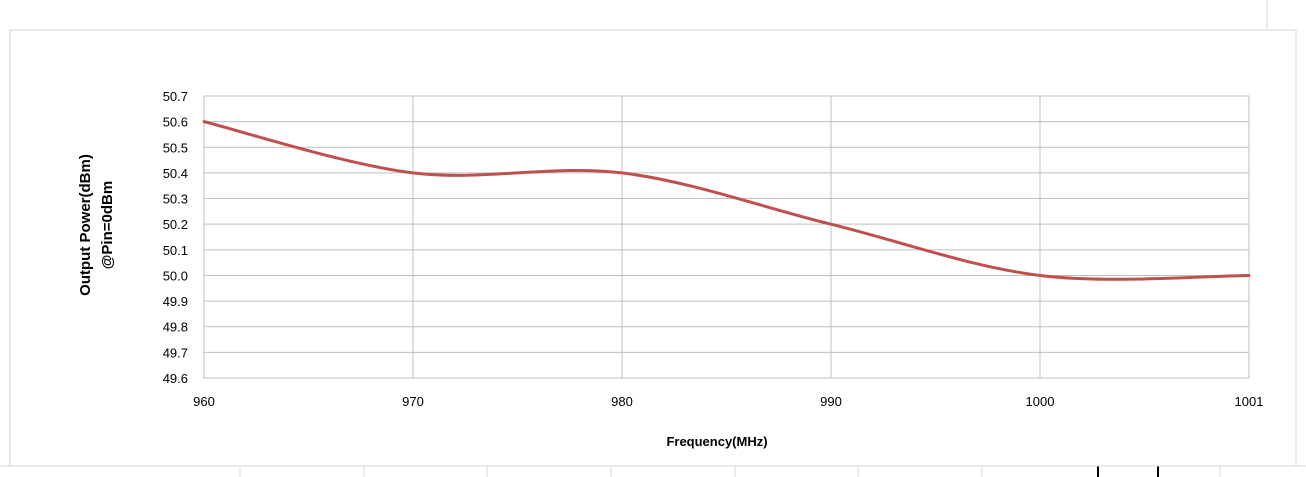 The width and height of the screenshot is (1306, 477). Describe the element at coordinates (716, 441) in the screenshot. I see `x-axis-title: Frequency(MHz)` at that location.